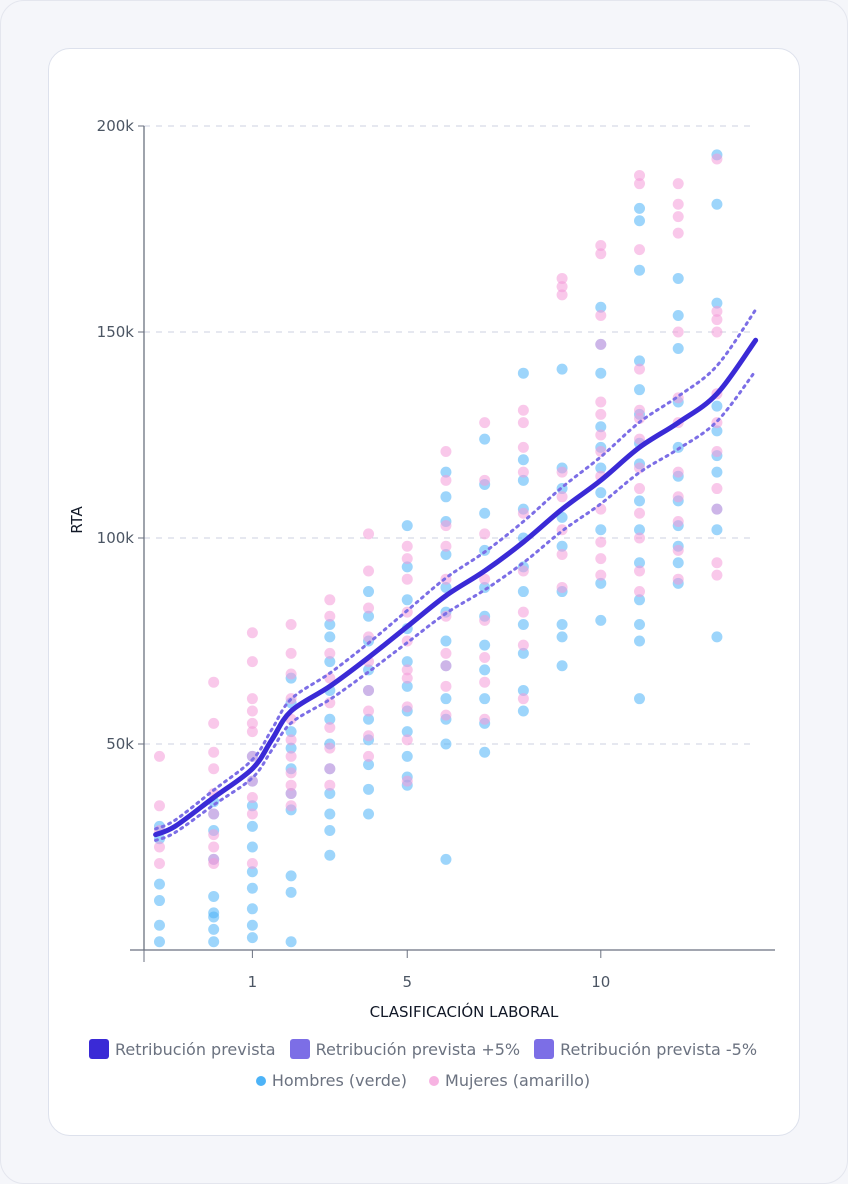 The image size is (848, 1184). I want to click on y-tick-label: 150k, so click(116, 332).